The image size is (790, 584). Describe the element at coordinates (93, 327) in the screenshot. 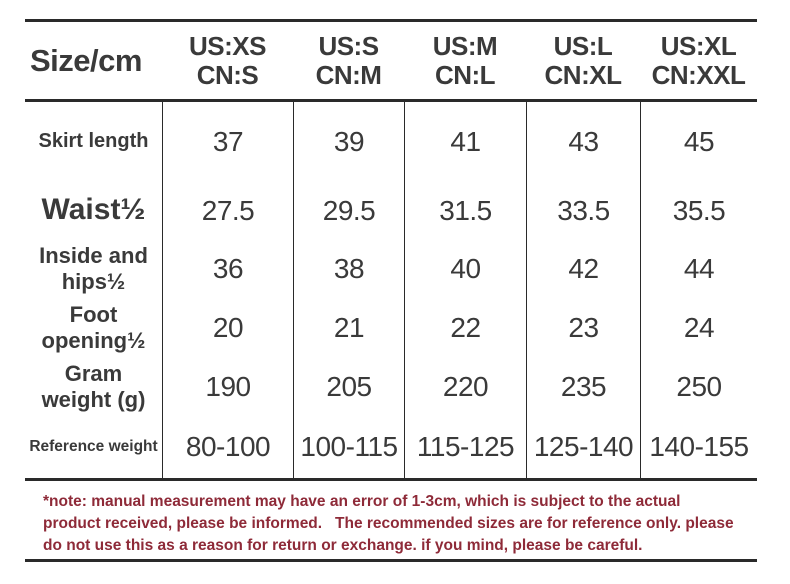

I see `row-label-foot-opening: Foot opening½` at that location.